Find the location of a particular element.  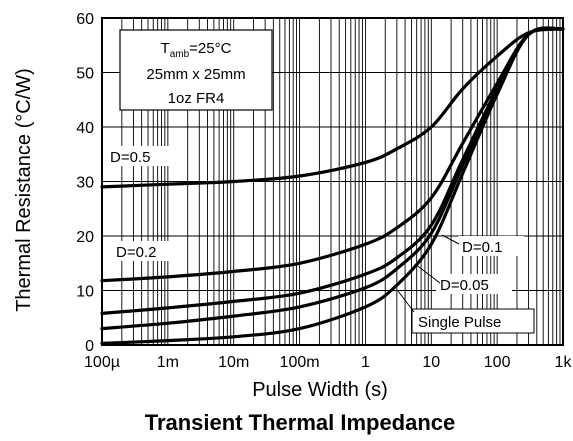

label-bg-d05 is located at coordinates (139, 156).